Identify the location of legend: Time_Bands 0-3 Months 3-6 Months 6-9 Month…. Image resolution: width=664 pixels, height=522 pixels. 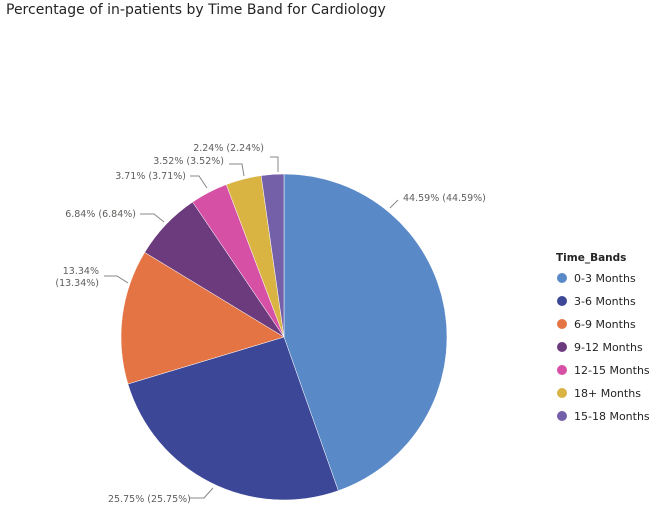
(603, 337).